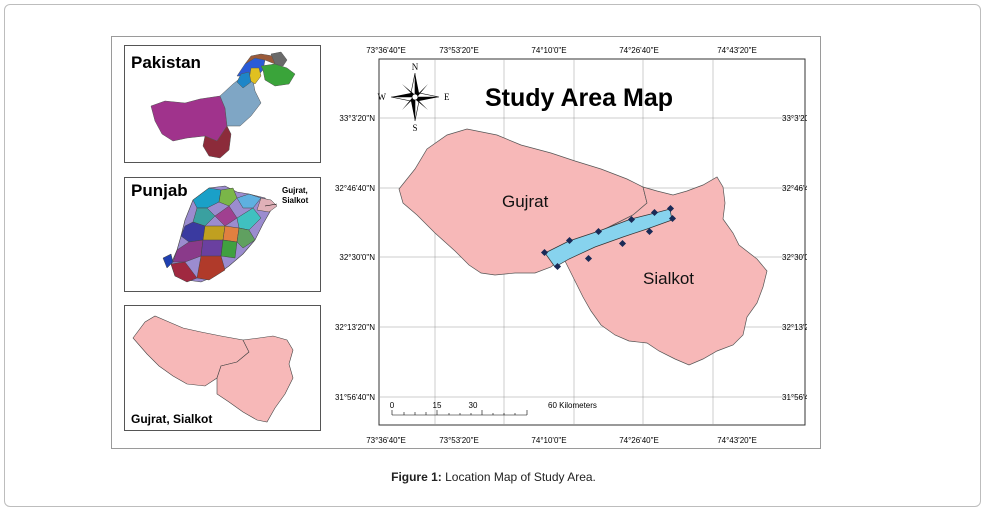 The width and height of the screenshot is (987, 513). What do you see at coordinates (579, 98) in the screenshot?
I see `map-title: Study Area Map` at bounding box center [579, 98].